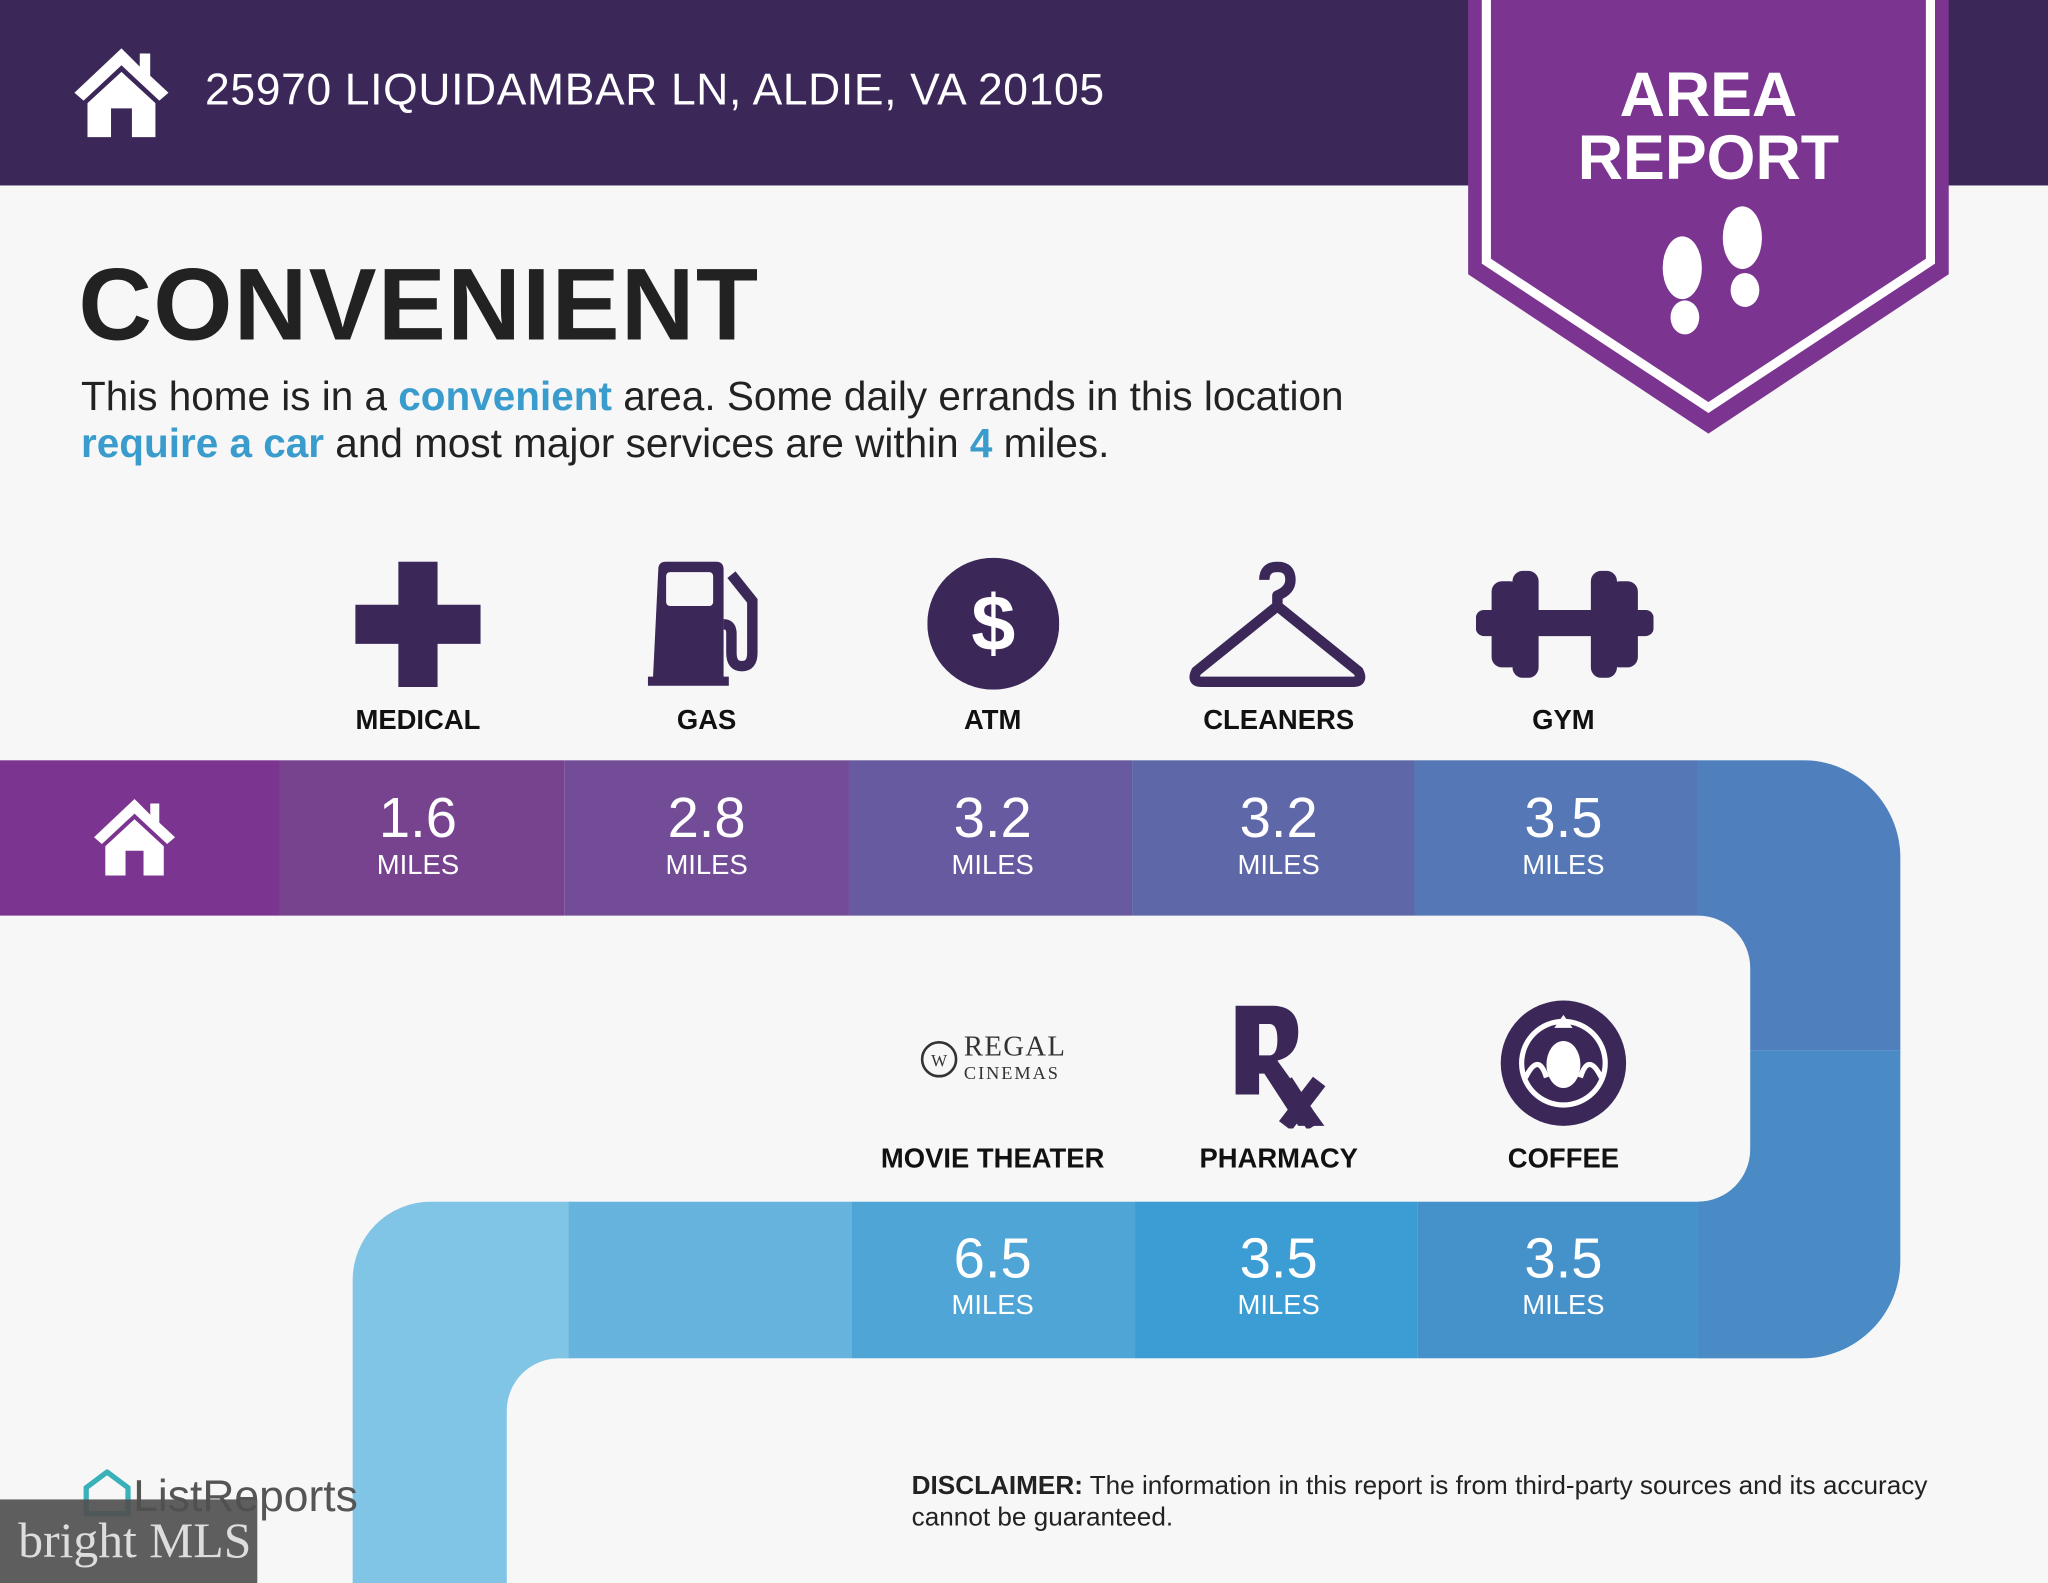  I want to click on service-label-gym: GYM, so click(1563, 720).